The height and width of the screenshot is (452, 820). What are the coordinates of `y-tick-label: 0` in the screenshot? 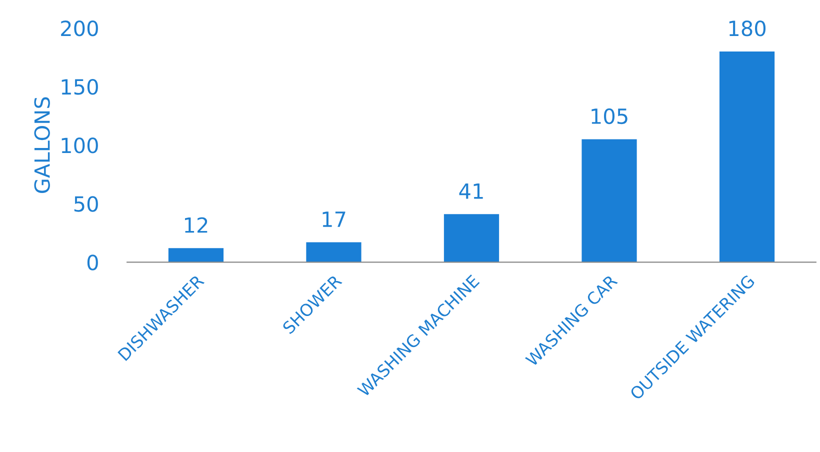 It's located at (92, 262).